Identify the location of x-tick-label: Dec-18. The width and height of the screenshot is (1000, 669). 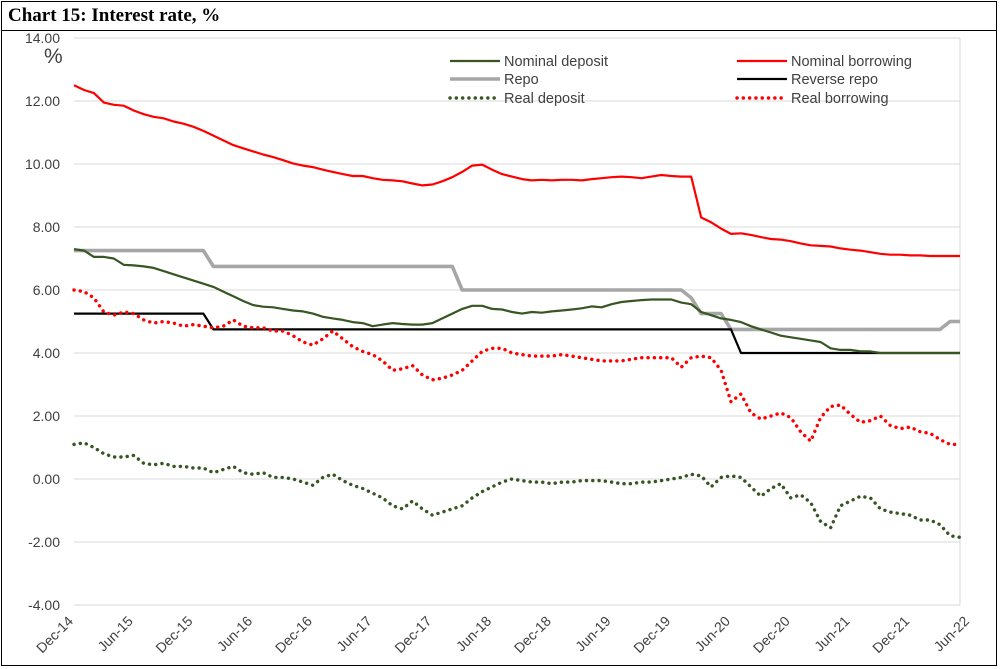
(532, 634).